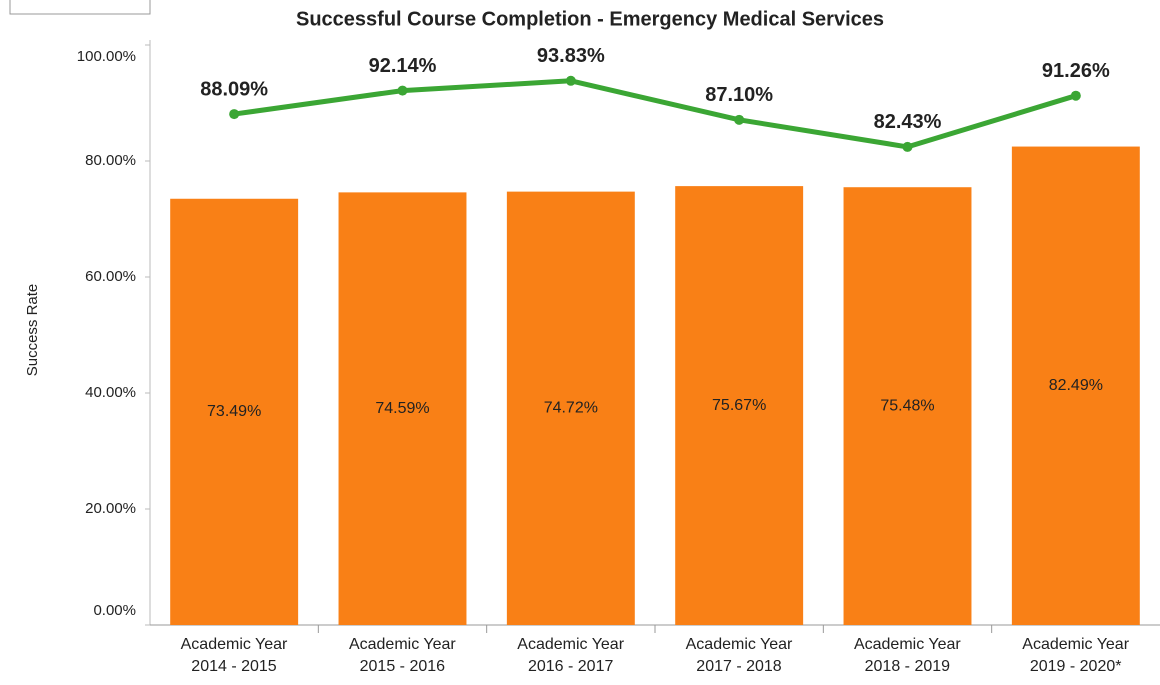 This screenshot has width=1160, height=685. What do you see at coordinates (571, 56) in the screenshot?
I see `line-value-label: 93.83%` at bounding box center [571, 56].